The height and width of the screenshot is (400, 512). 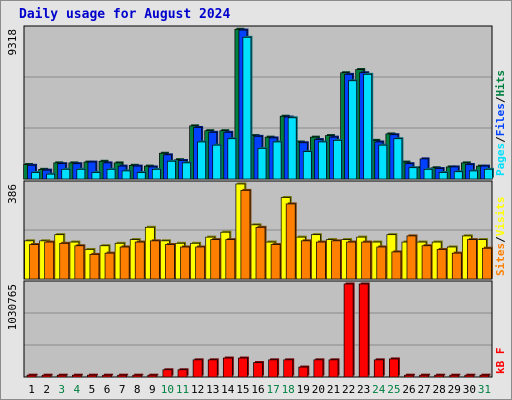 I want to click on x-tick-label: 23, so click(x=363, y=389).